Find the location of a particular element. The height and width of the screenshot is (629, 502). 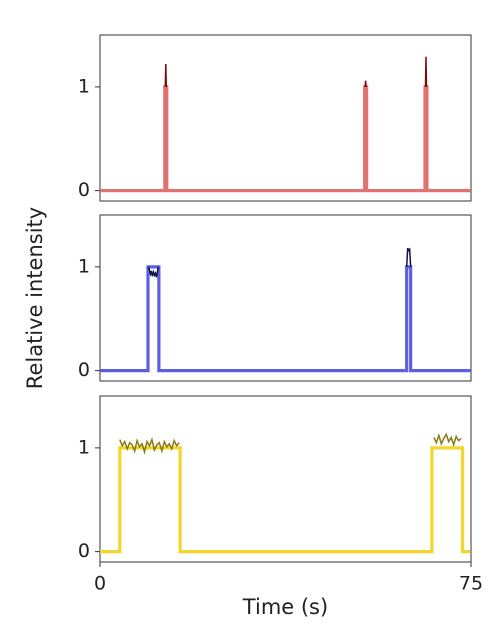

x-tick-label: 0 is located at coordinates (100, 584).